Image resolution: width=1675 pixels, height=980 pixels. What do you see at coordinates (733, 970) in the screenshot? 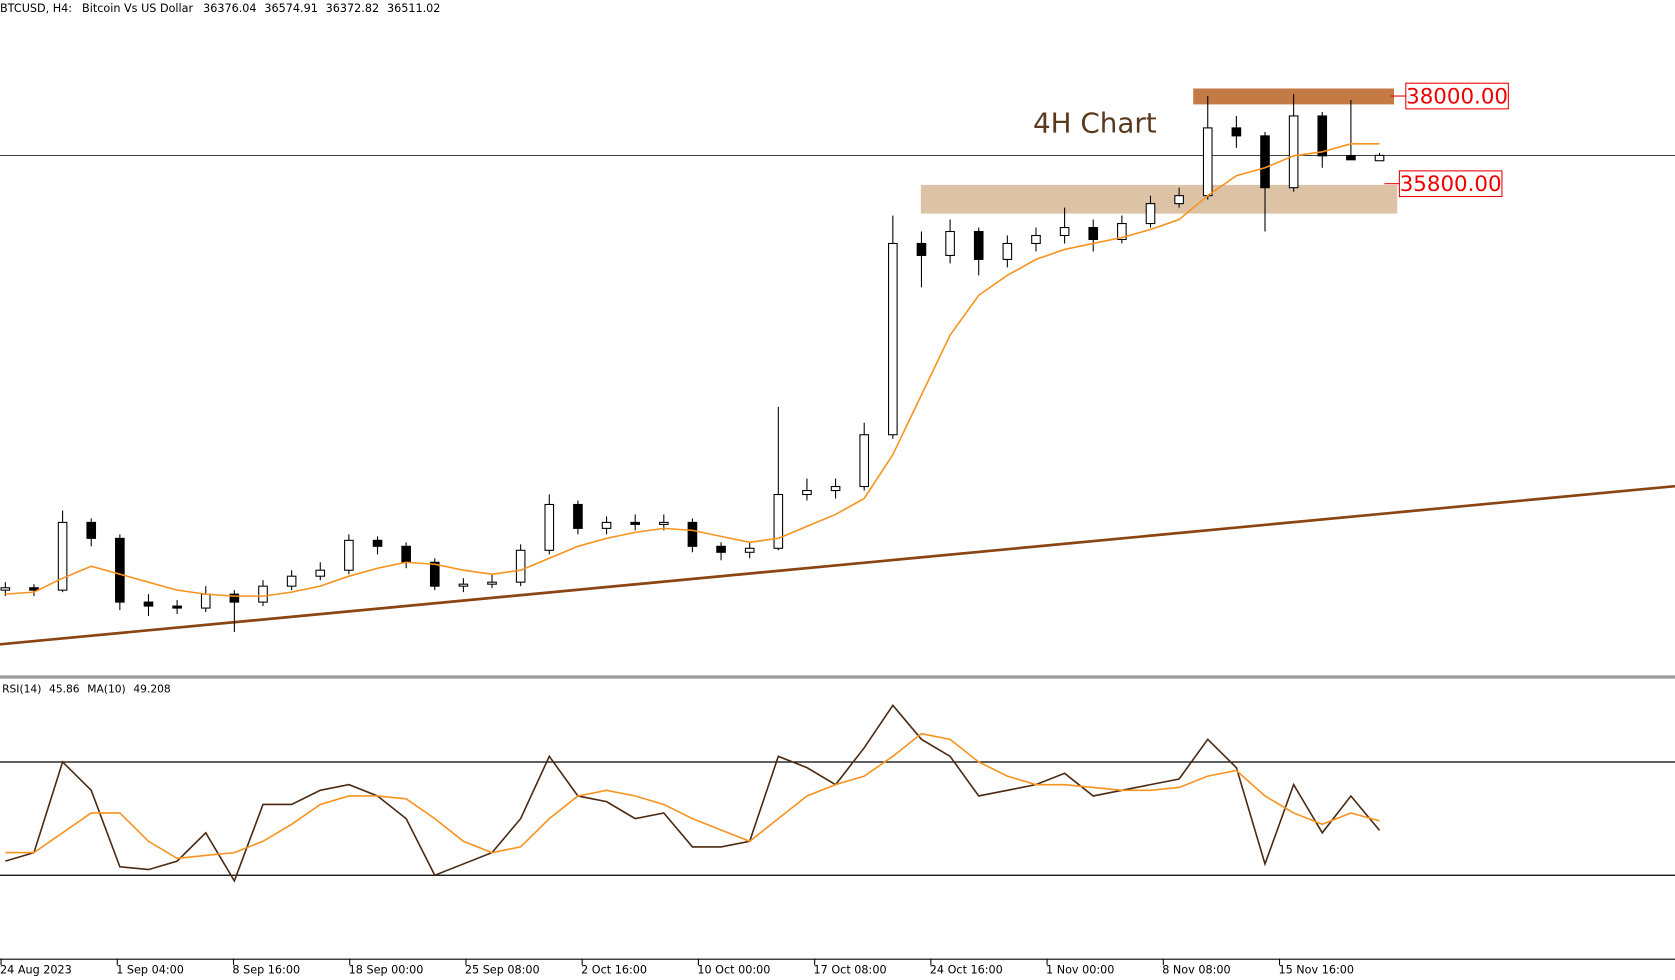
I see `x-tick-label: 10 Oct 00:00` at bounding box center [733, 970].